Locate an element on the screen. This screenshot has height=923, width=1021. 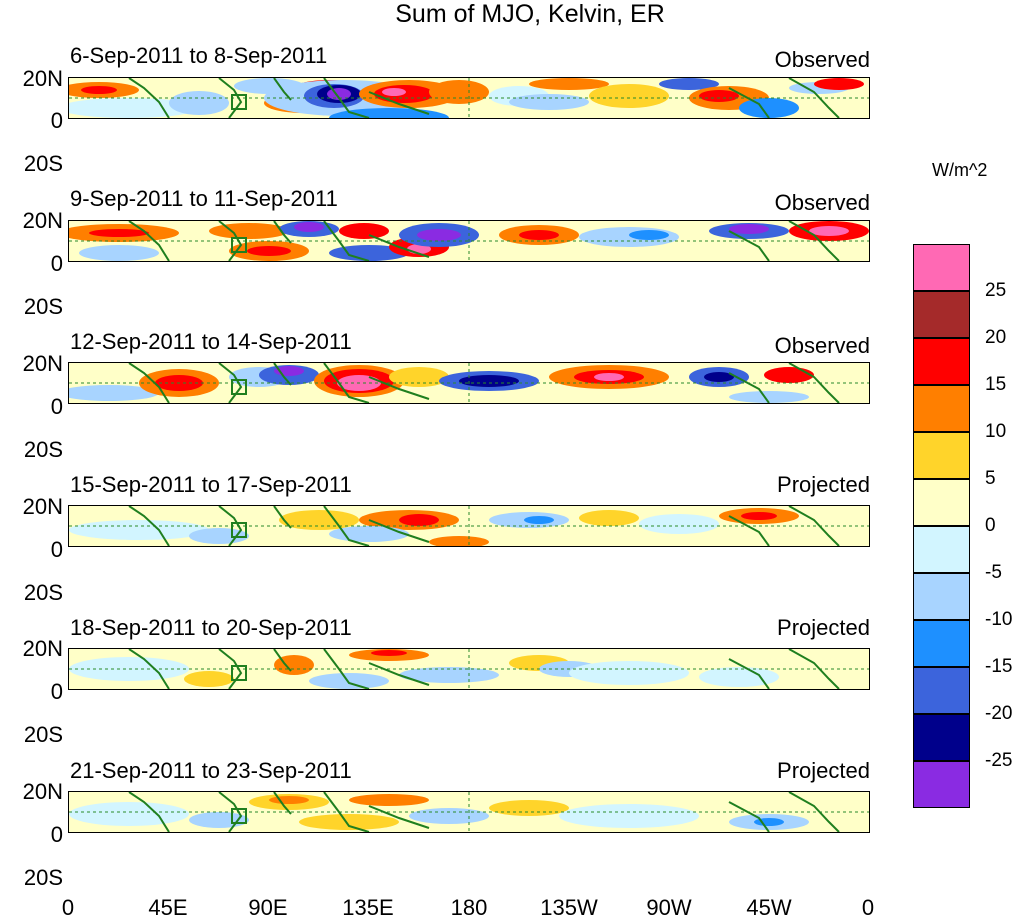
panel-6-field is located at coordinates (469, 812).